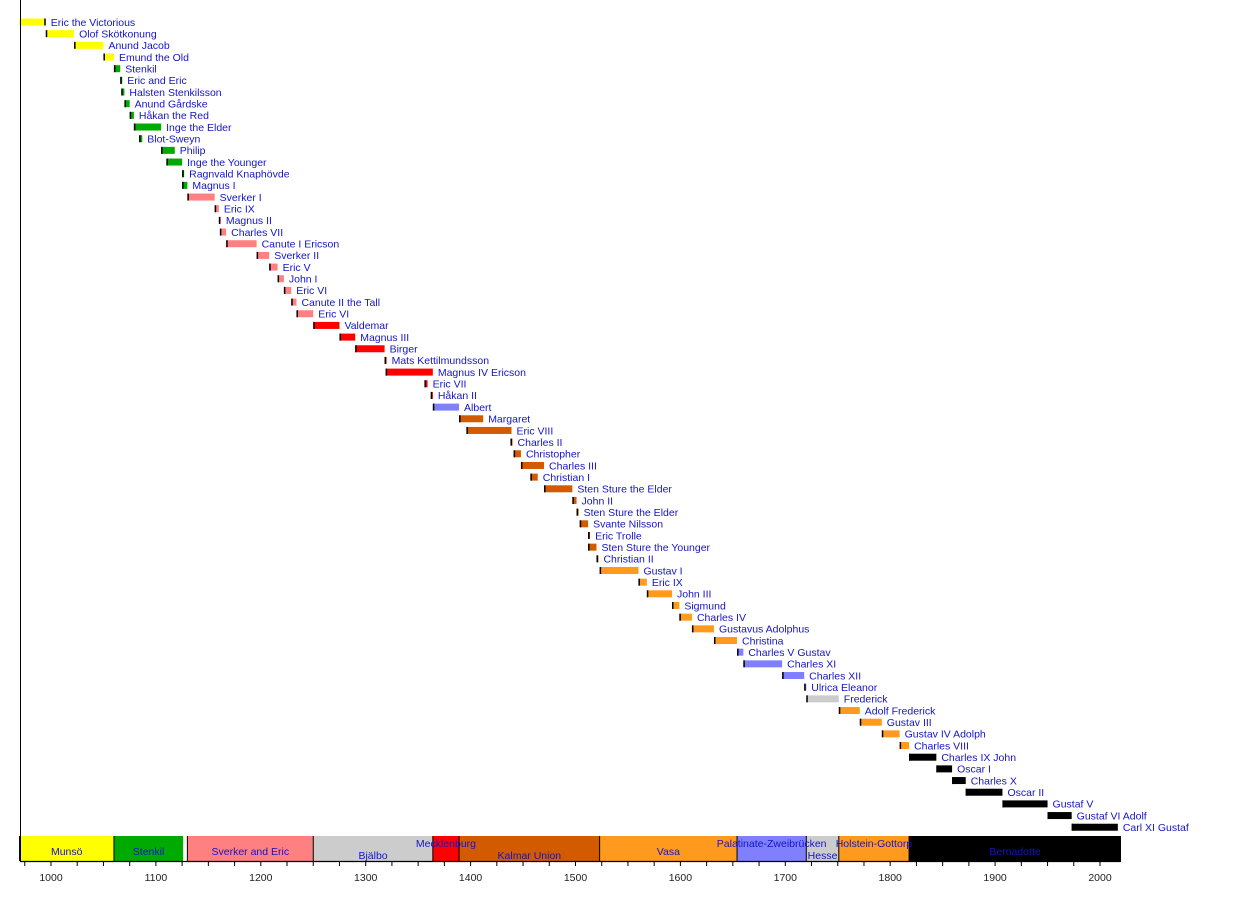  I want to click on monarch-label: Carl XI Gustaf, so click(1156, 828).